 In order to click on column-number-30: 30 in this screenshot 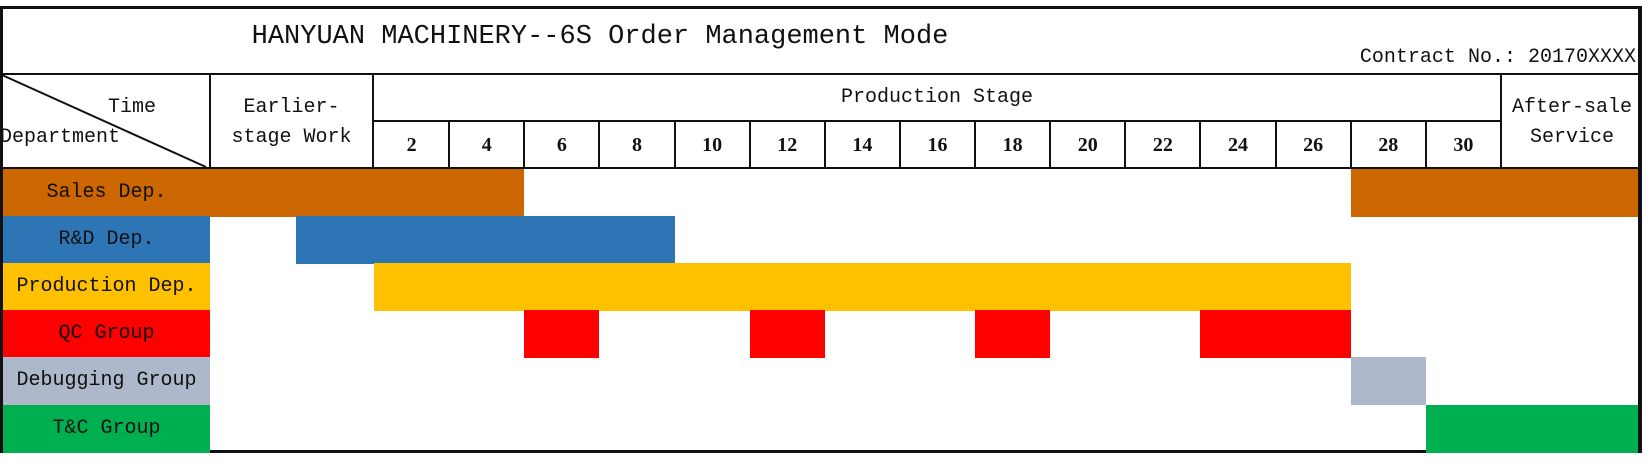, I will do `click(1463, 145)`.